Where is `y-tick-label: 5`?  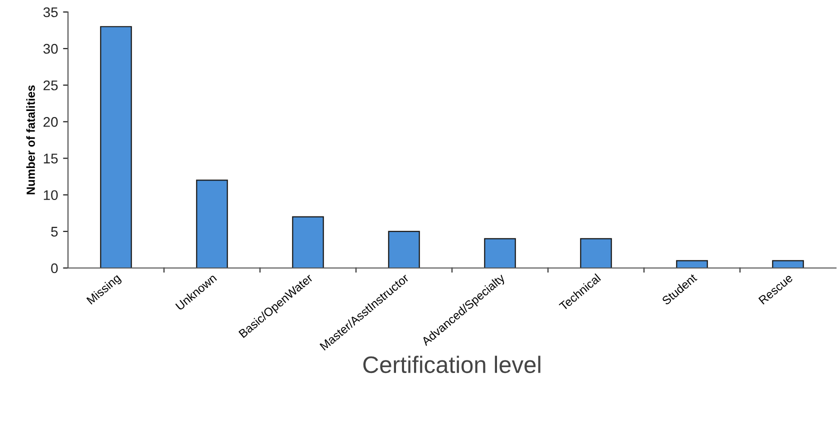
y-tick-label: 5 is located at coordinates (54, 231).